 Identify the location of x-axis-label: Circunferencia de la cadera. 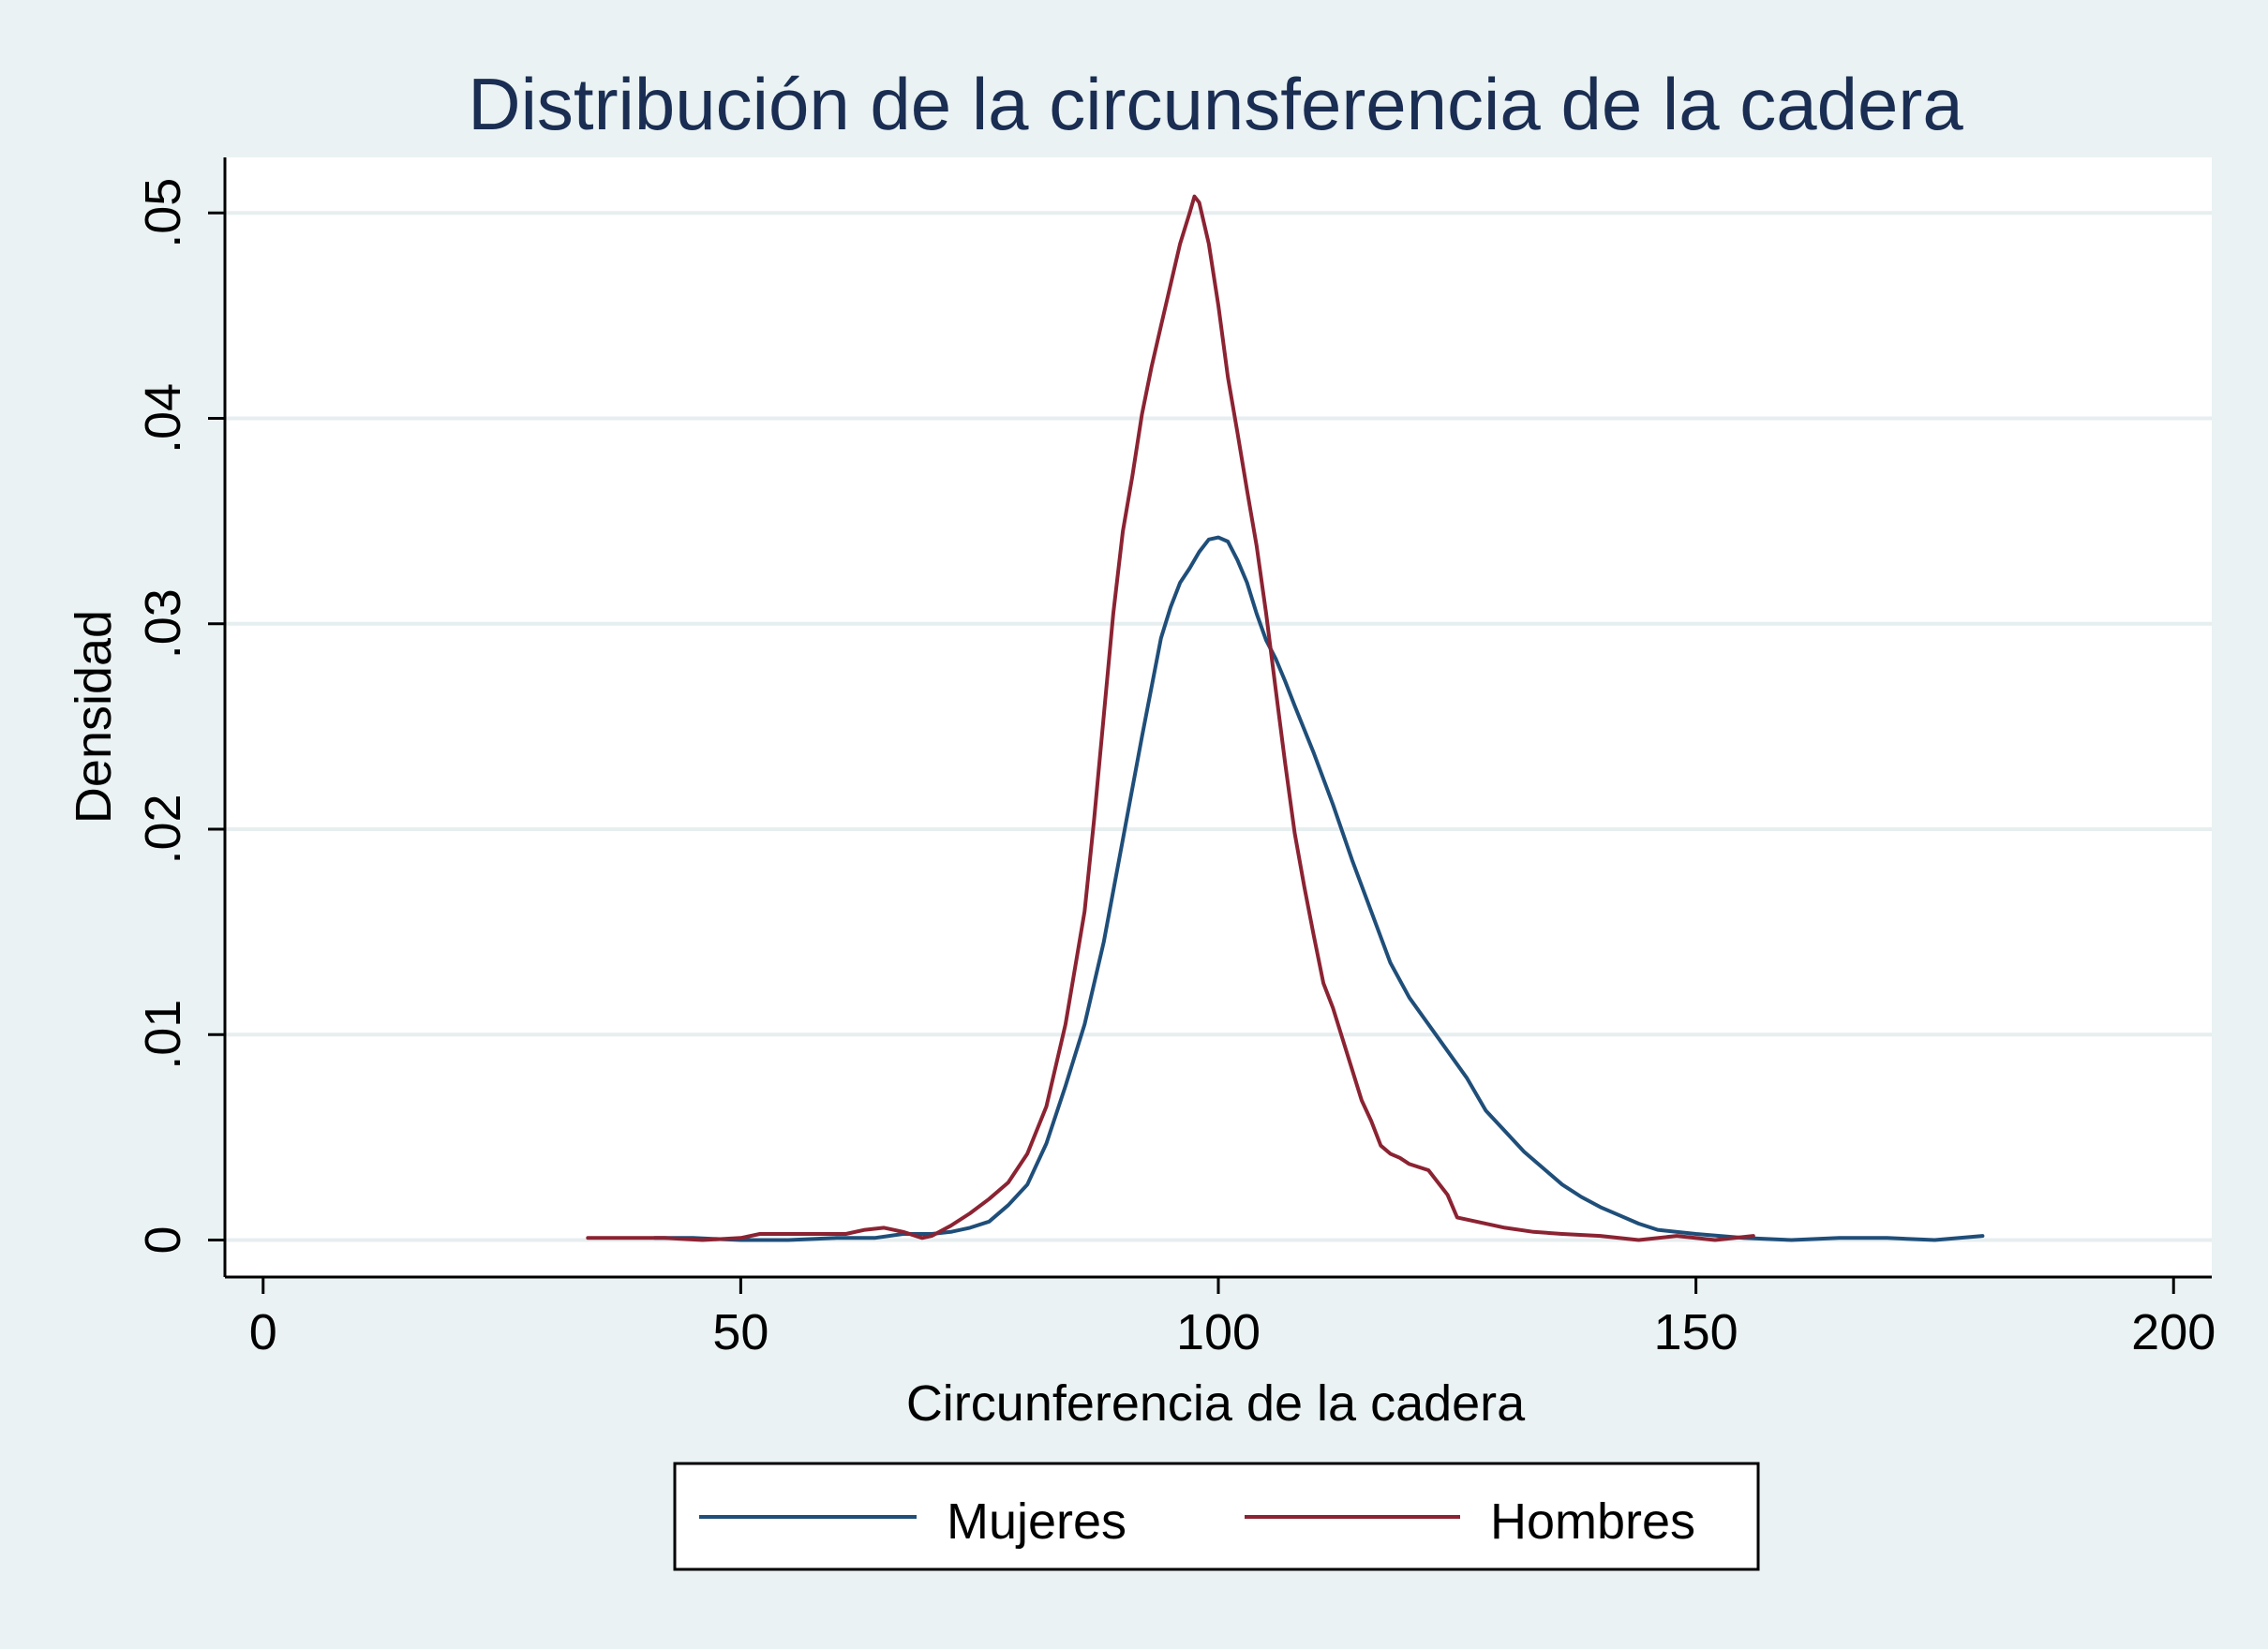
(1216, 1403).